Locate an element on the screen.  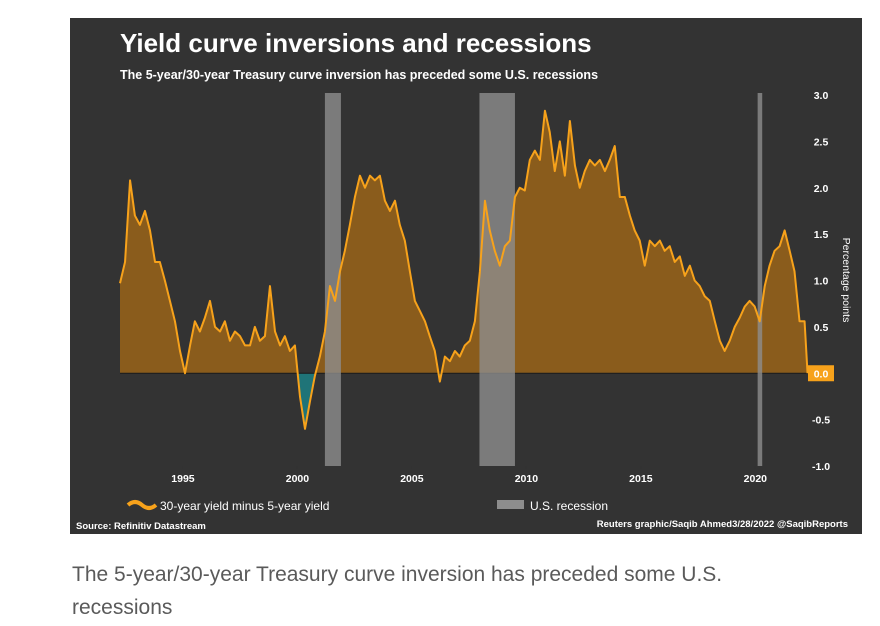
y-axis-label: Percentage points is located at coordinates (846, 280).